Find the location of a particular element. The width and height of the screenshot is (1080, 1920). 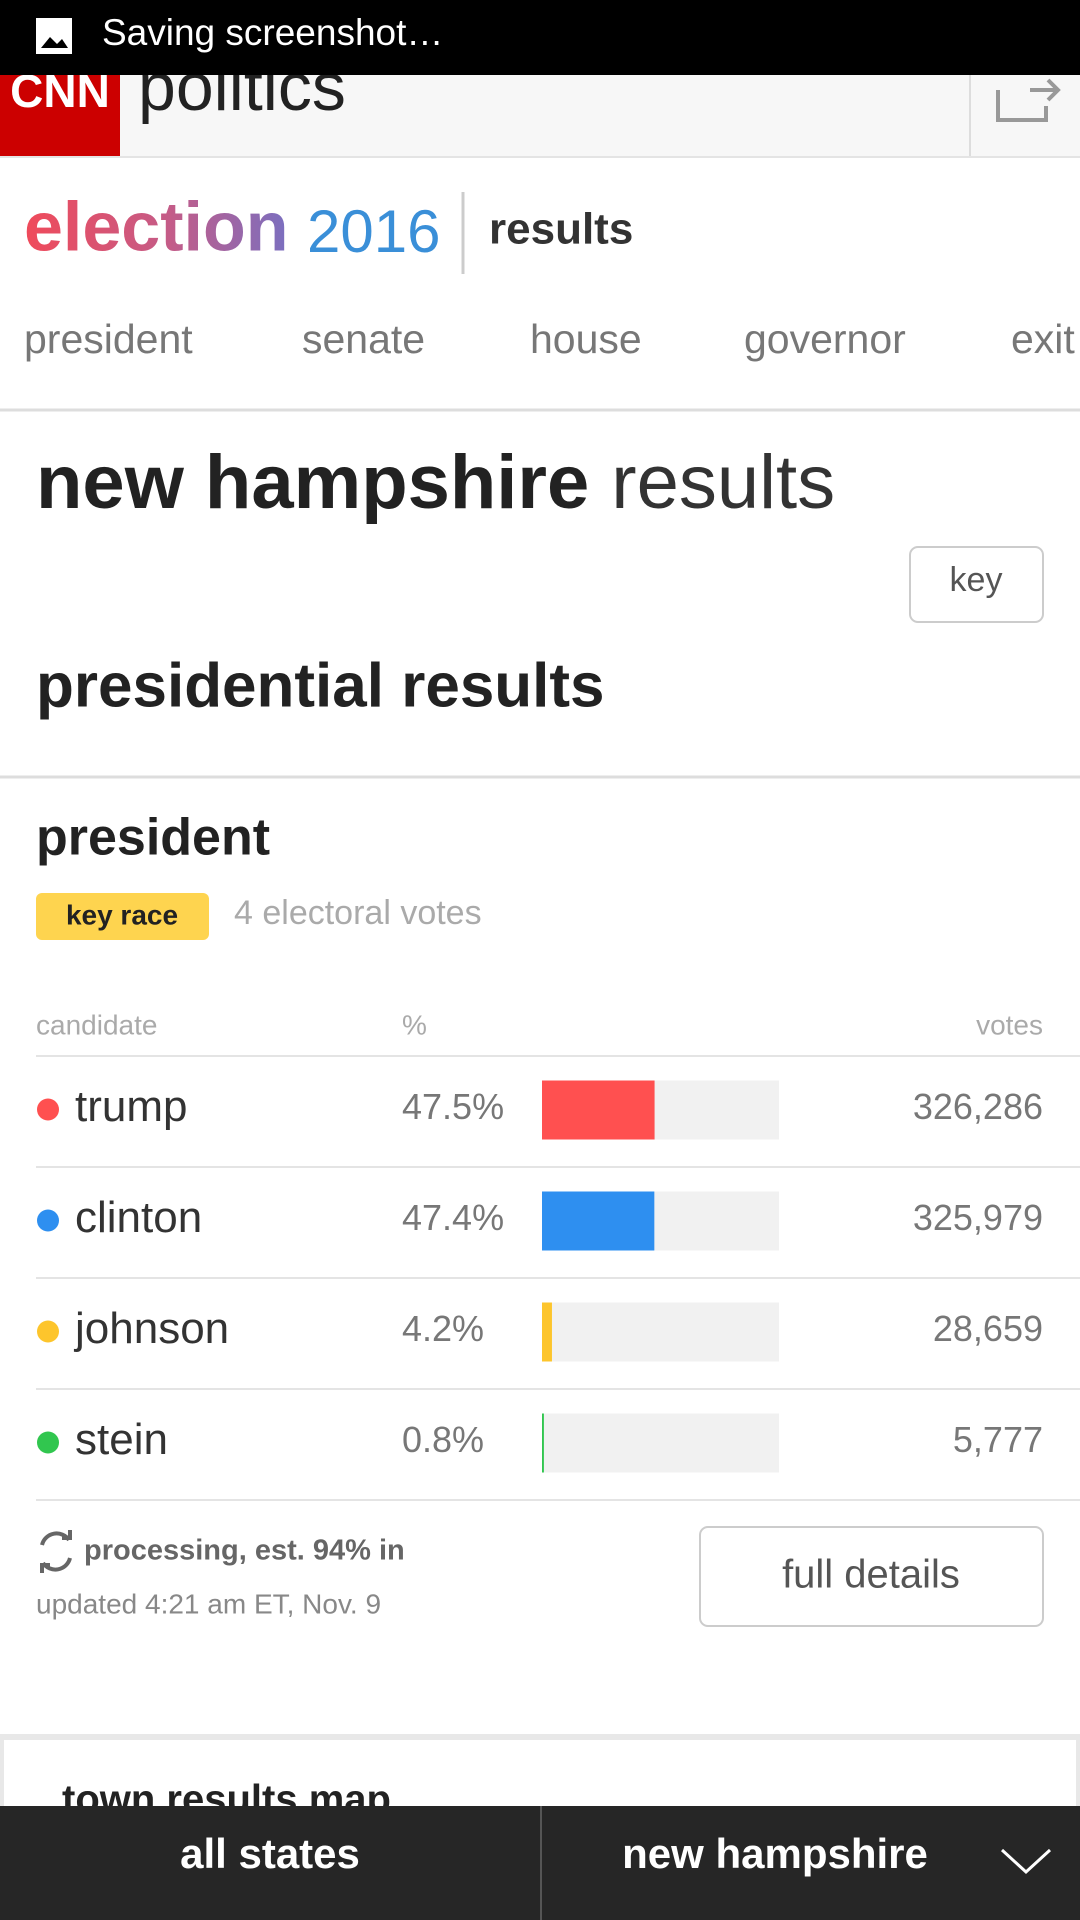

details-button-label: full details is located at coordinates (871, 1575).